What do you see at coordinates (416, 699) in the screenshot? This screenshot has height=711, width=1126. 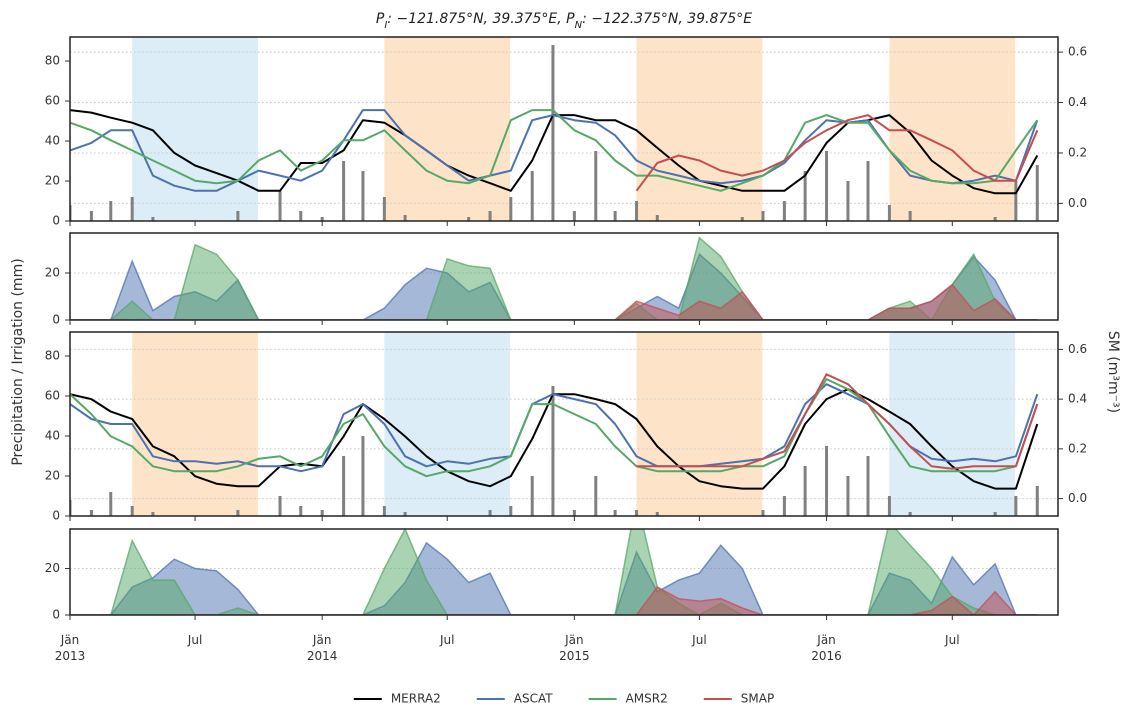 I see `legend-label: MERRA2` at bounding box center [416, 699].